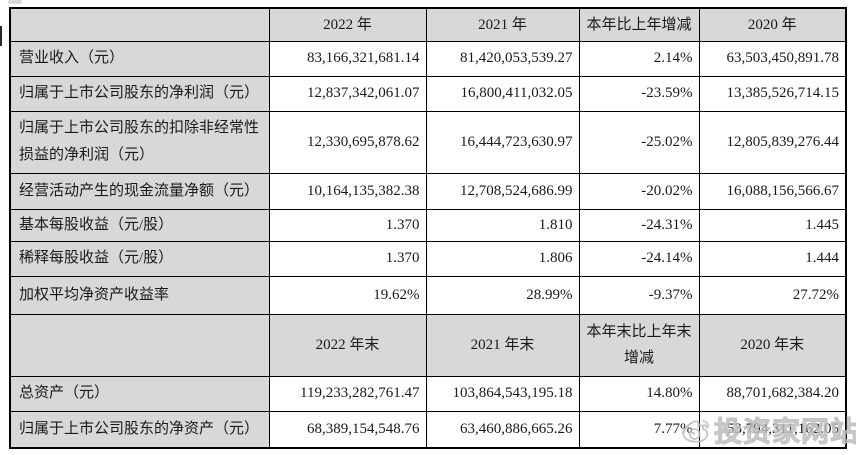 The height and width of the screenshot is (455, 856). Describe the element at coordinates (772, 191) in the screenshot. I see `value-2020: 16,088,156,566.67` at that location.